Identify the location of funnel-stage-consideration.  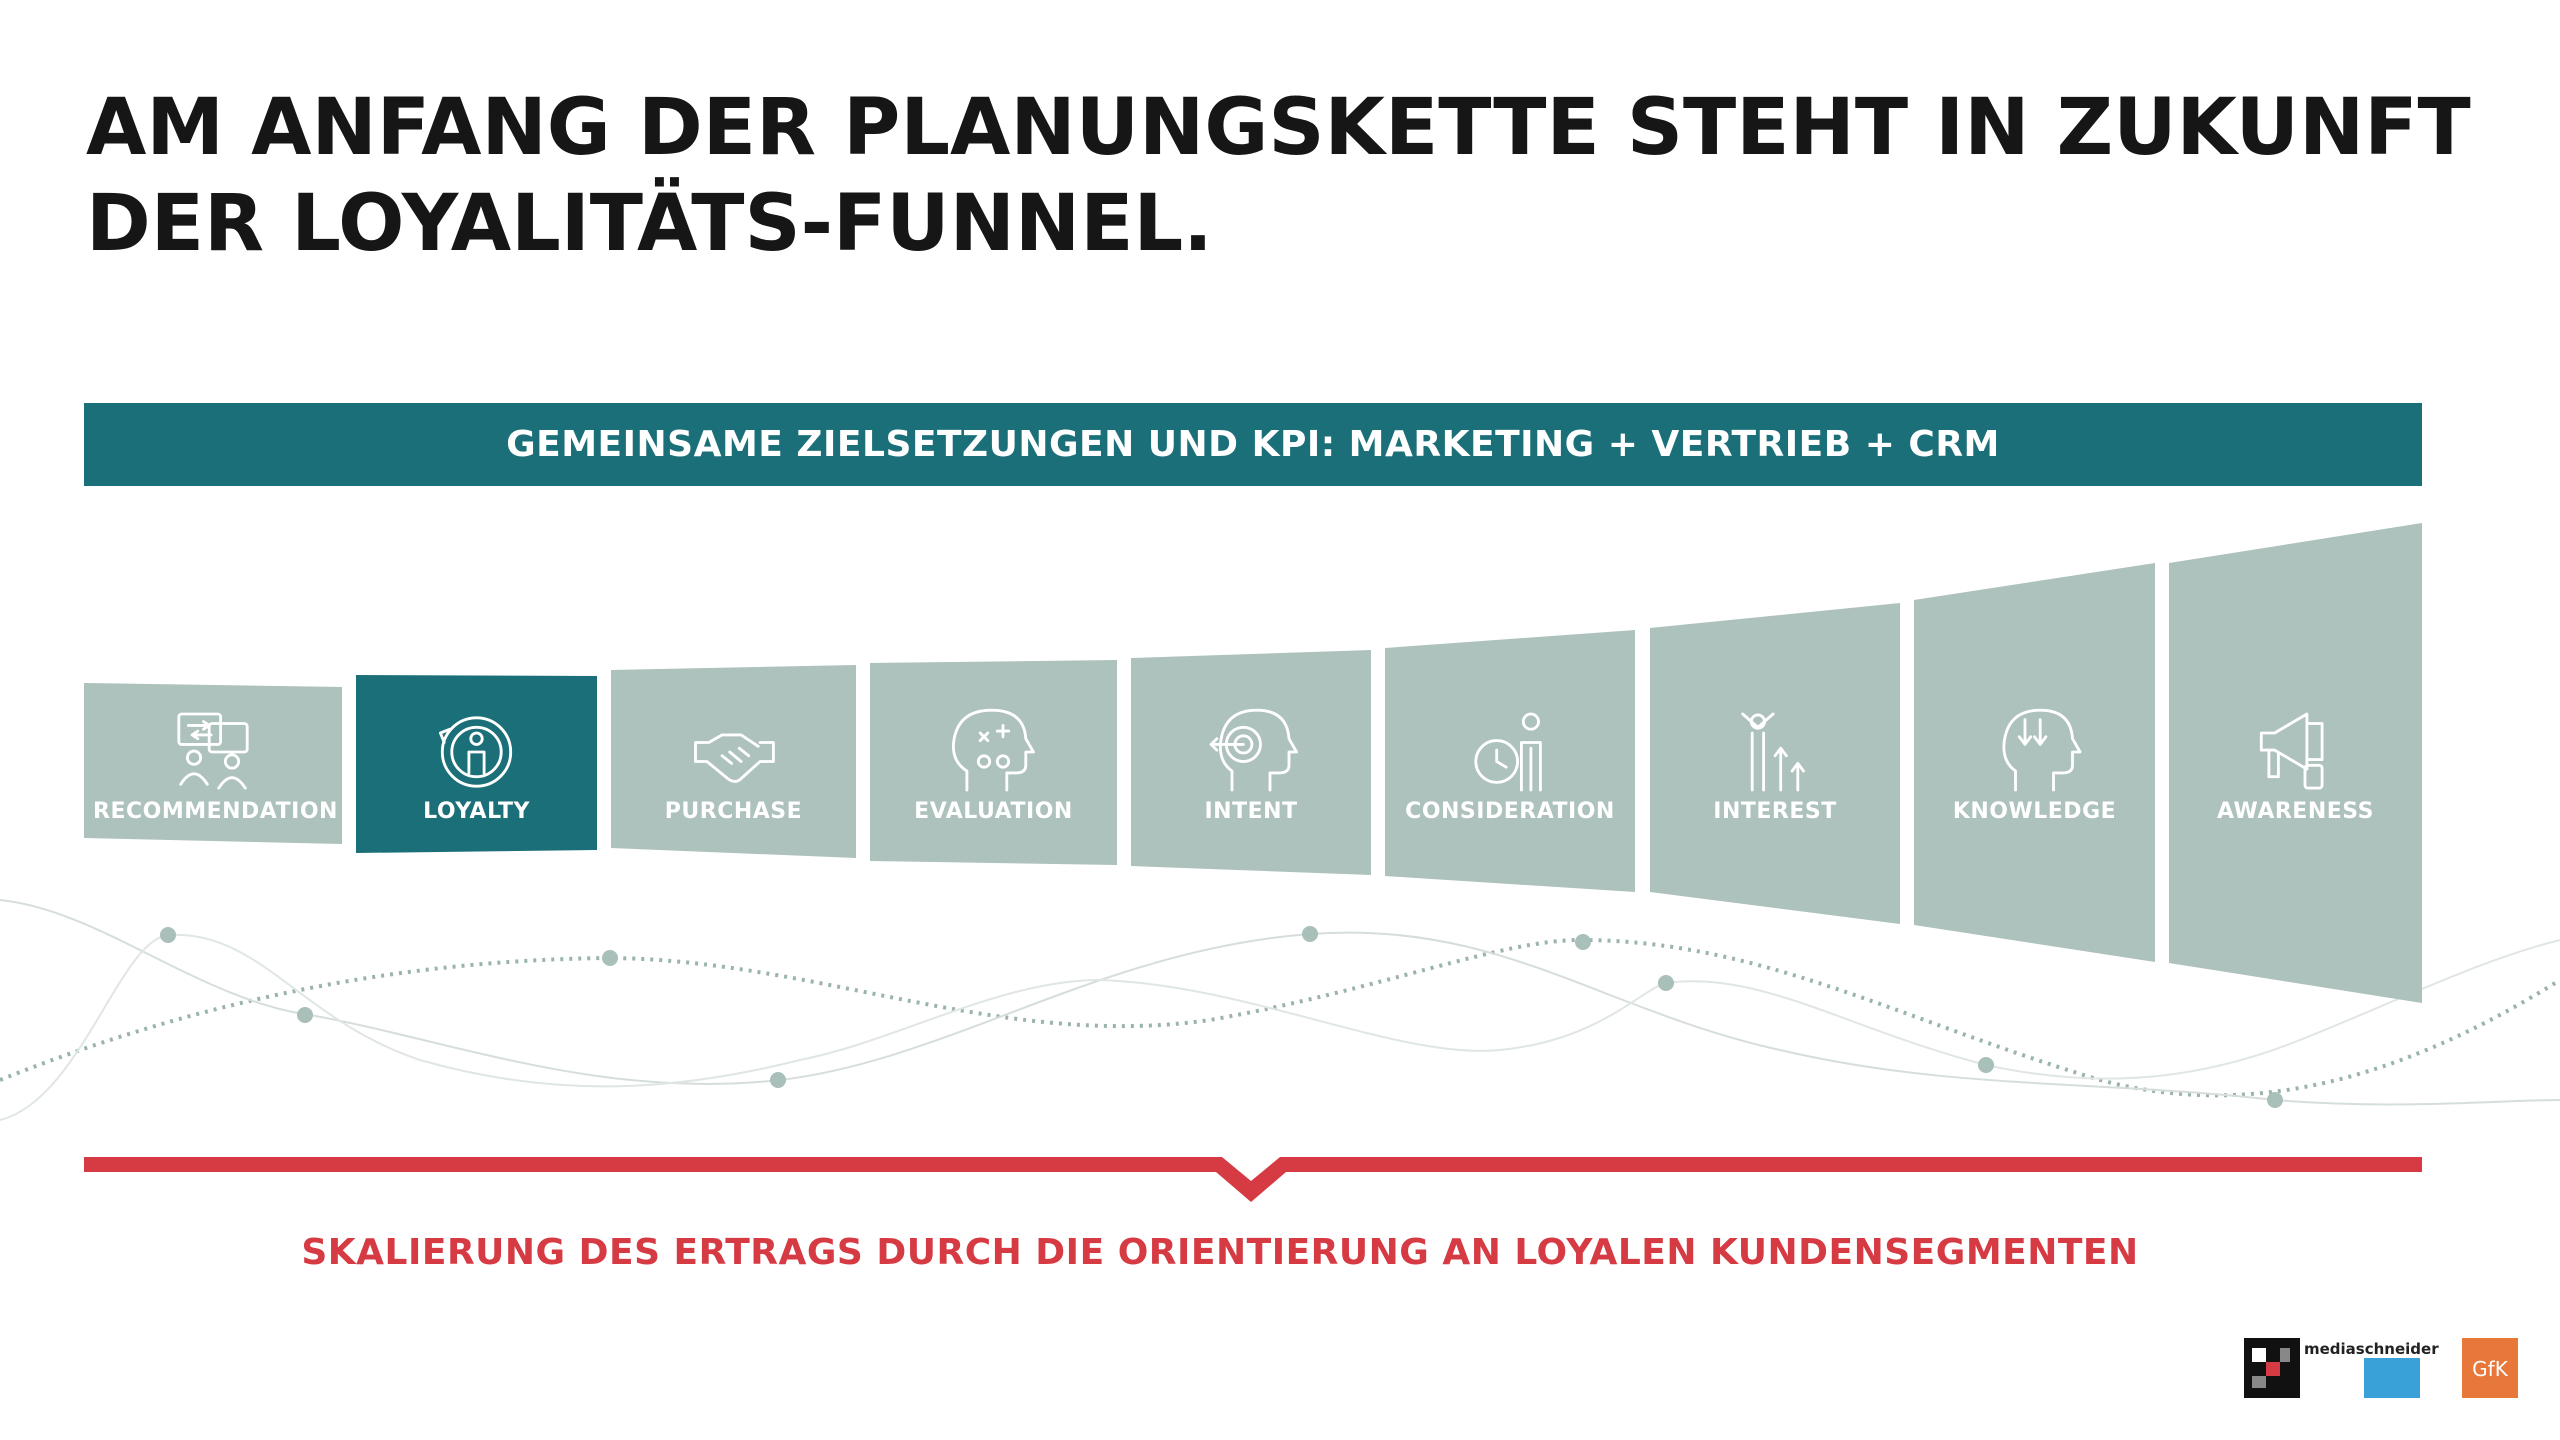
(1510, 761).